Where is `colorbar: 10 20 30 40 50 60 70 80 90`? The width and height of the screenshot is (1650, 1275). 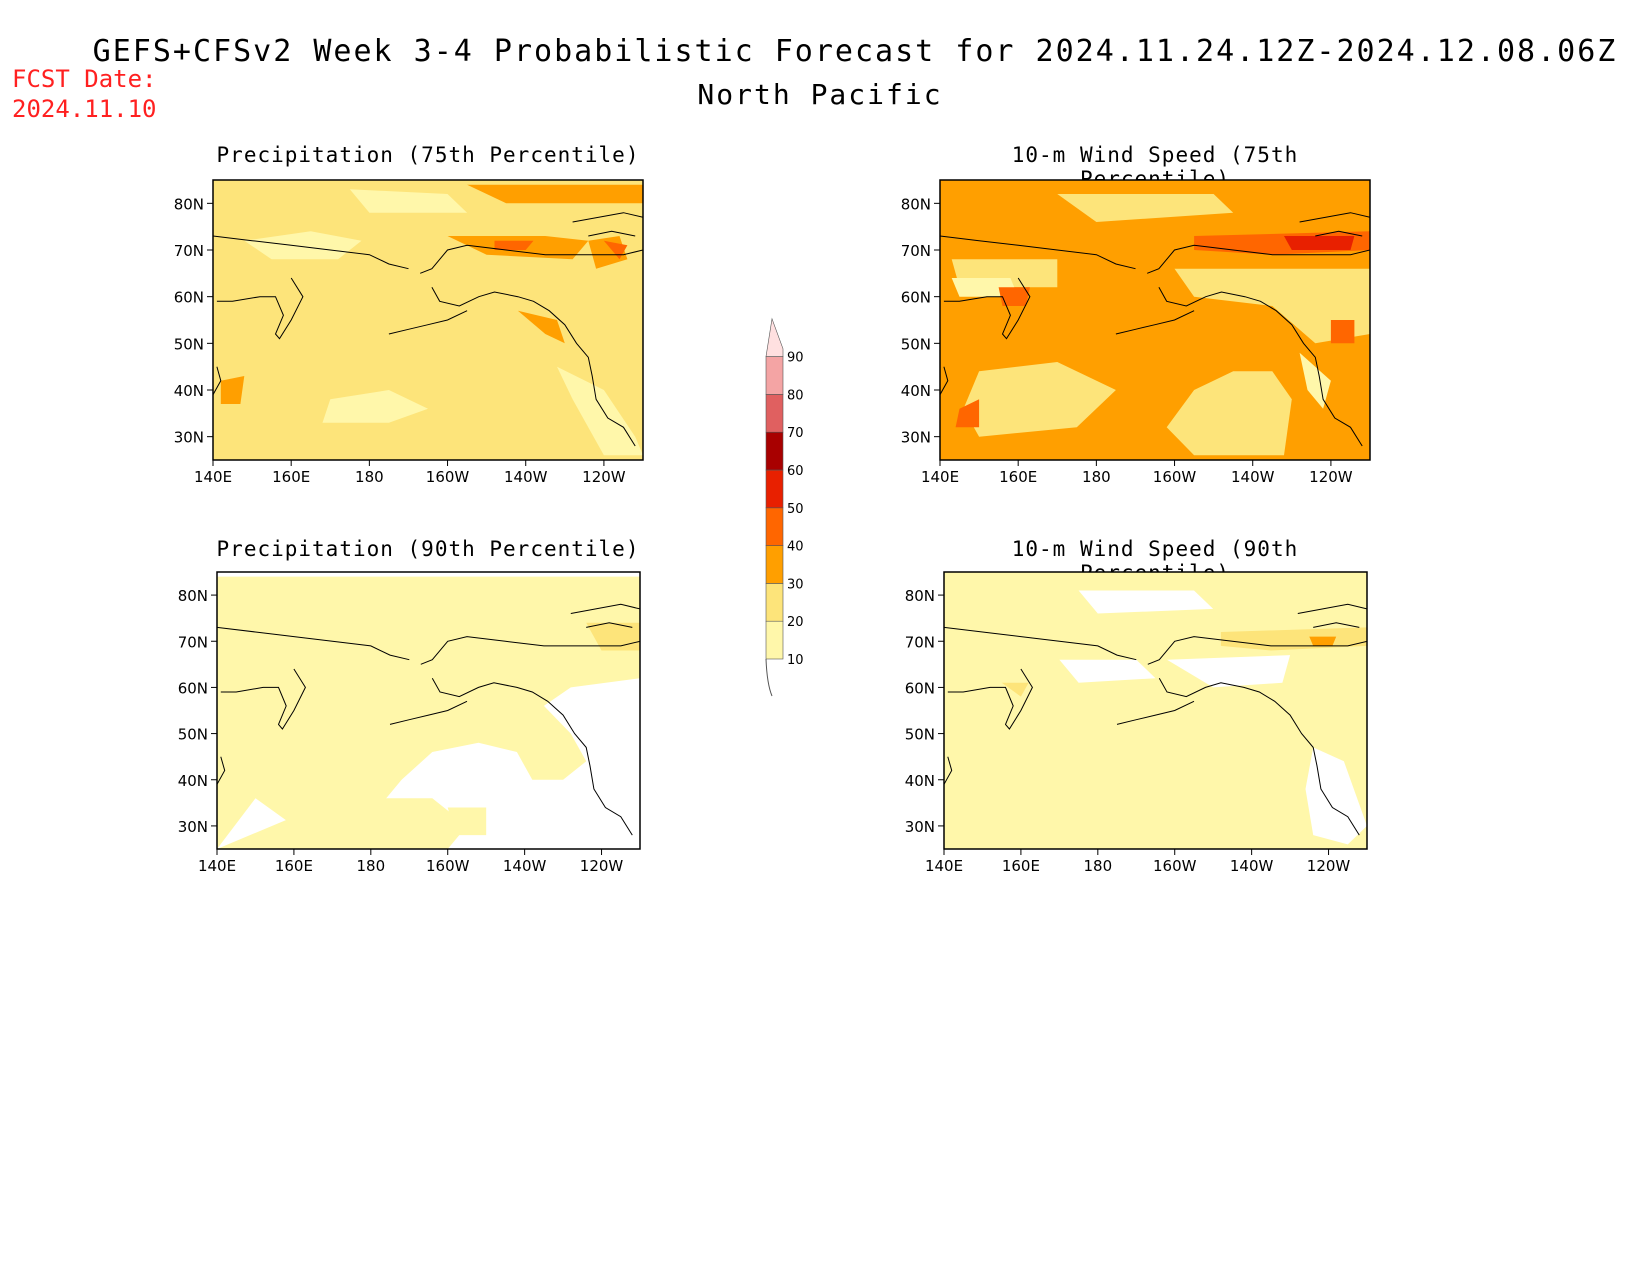
colorbar: 10 20 30 40 50 60 70 80 90 is located at coordinates (784, 507).